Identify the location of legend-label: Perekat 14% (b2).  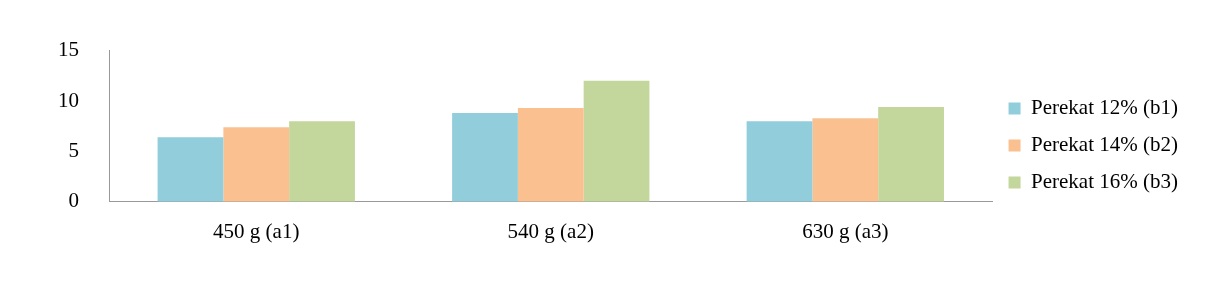
(1105, 144).